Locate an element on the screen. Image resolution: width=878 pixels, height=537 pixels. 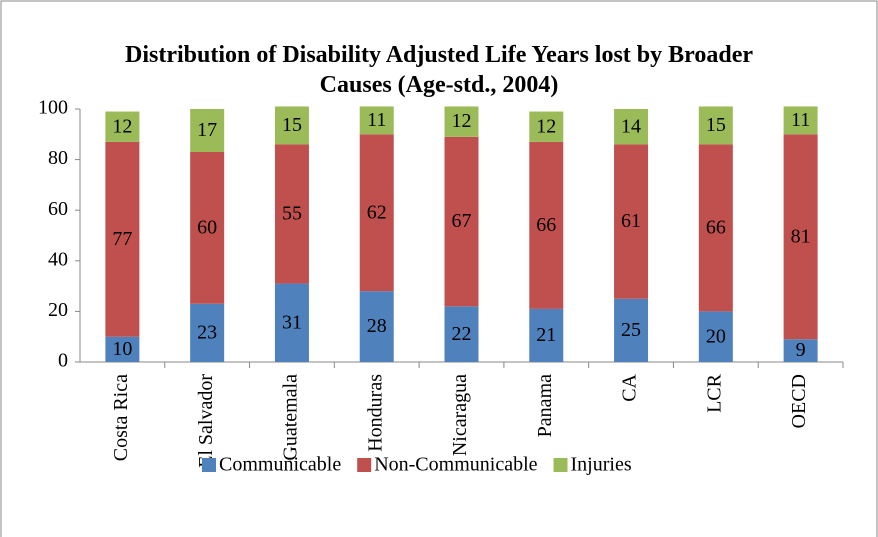
x-tick-label: Guatemala is located at coordinates (291, 417).